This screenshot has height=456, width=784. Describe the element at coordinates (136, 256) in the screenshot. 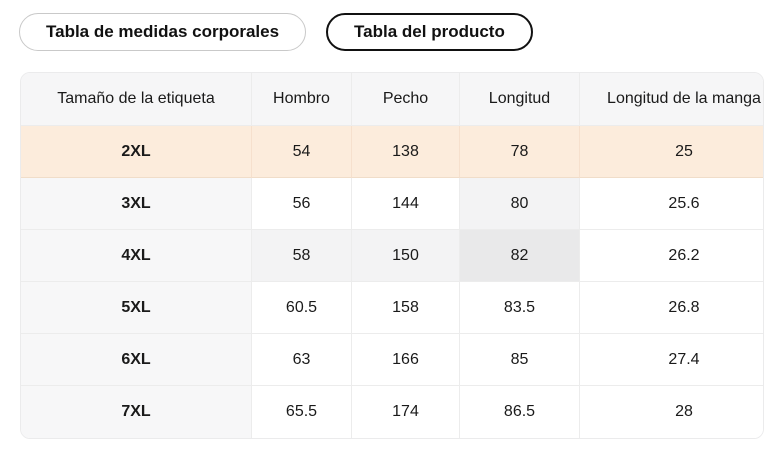

I see `row-label-4xl: 4XL` at that location.